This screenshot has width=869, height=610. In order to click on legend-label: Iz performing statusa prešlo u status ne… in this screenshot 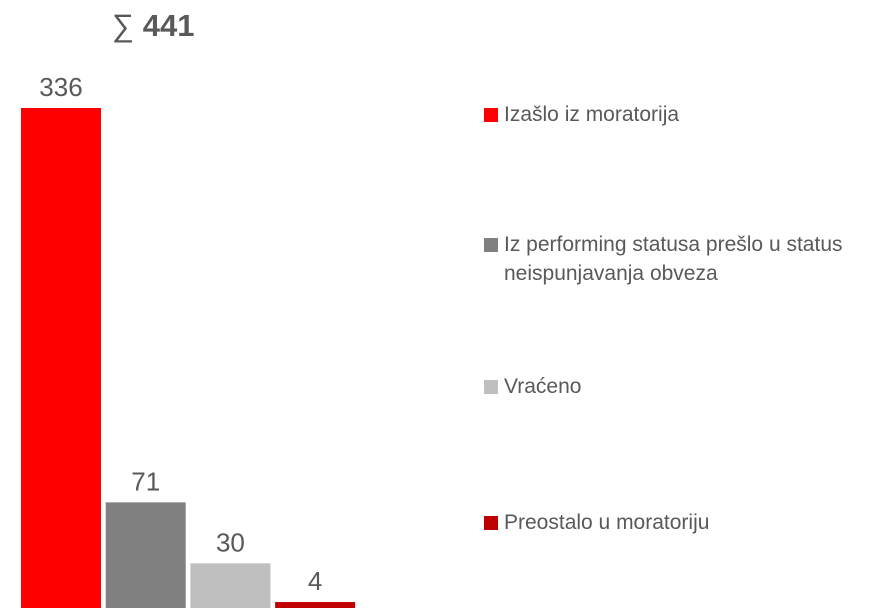, I will do `click(673, 259)`.